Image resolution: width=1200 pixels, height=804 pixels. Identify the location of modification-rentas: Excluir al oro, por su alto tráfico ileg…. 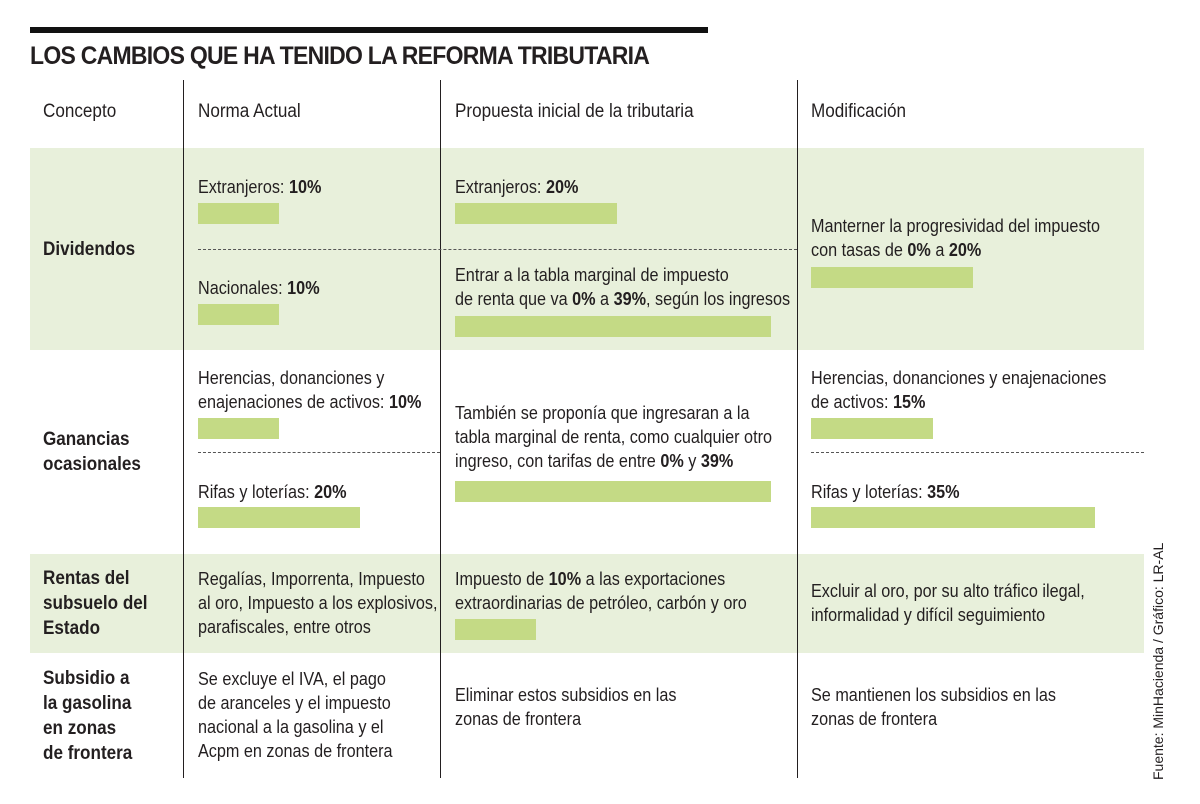
(948, 603).